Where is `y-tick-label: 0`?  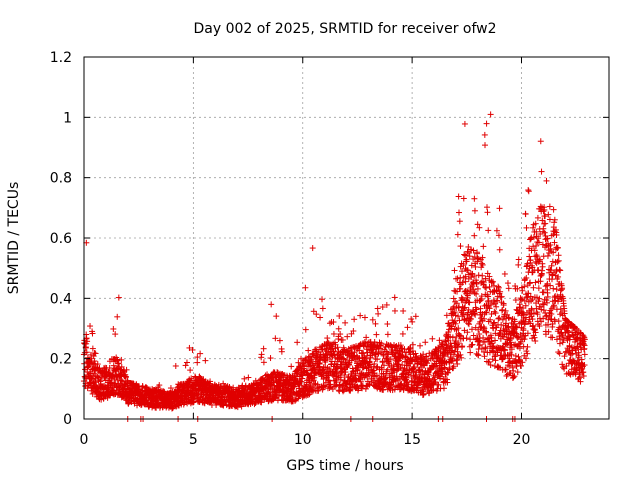 y-tick-label: 0 is located at coordinates (67, 420).